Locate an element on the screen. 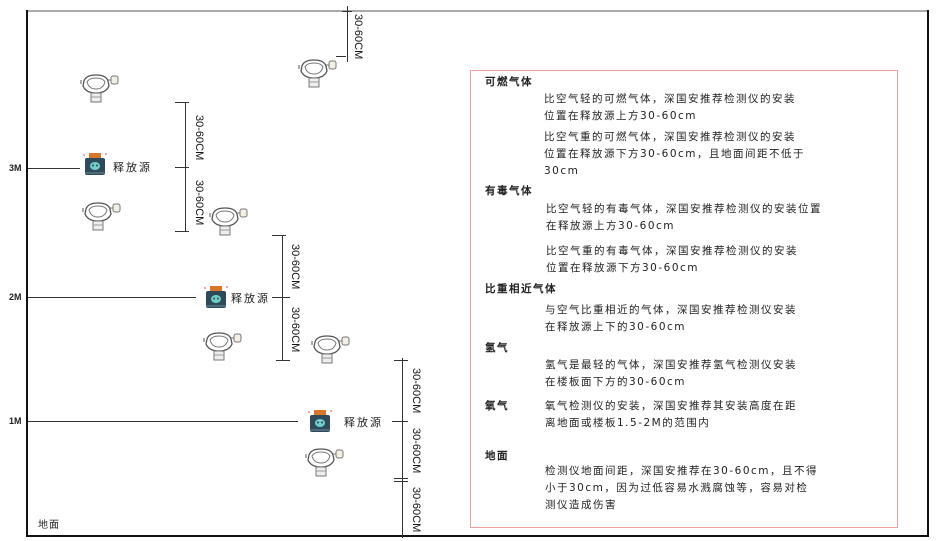 This screenshot has height=541, width=938. ceiling-line is located at coordinates (478, 11).